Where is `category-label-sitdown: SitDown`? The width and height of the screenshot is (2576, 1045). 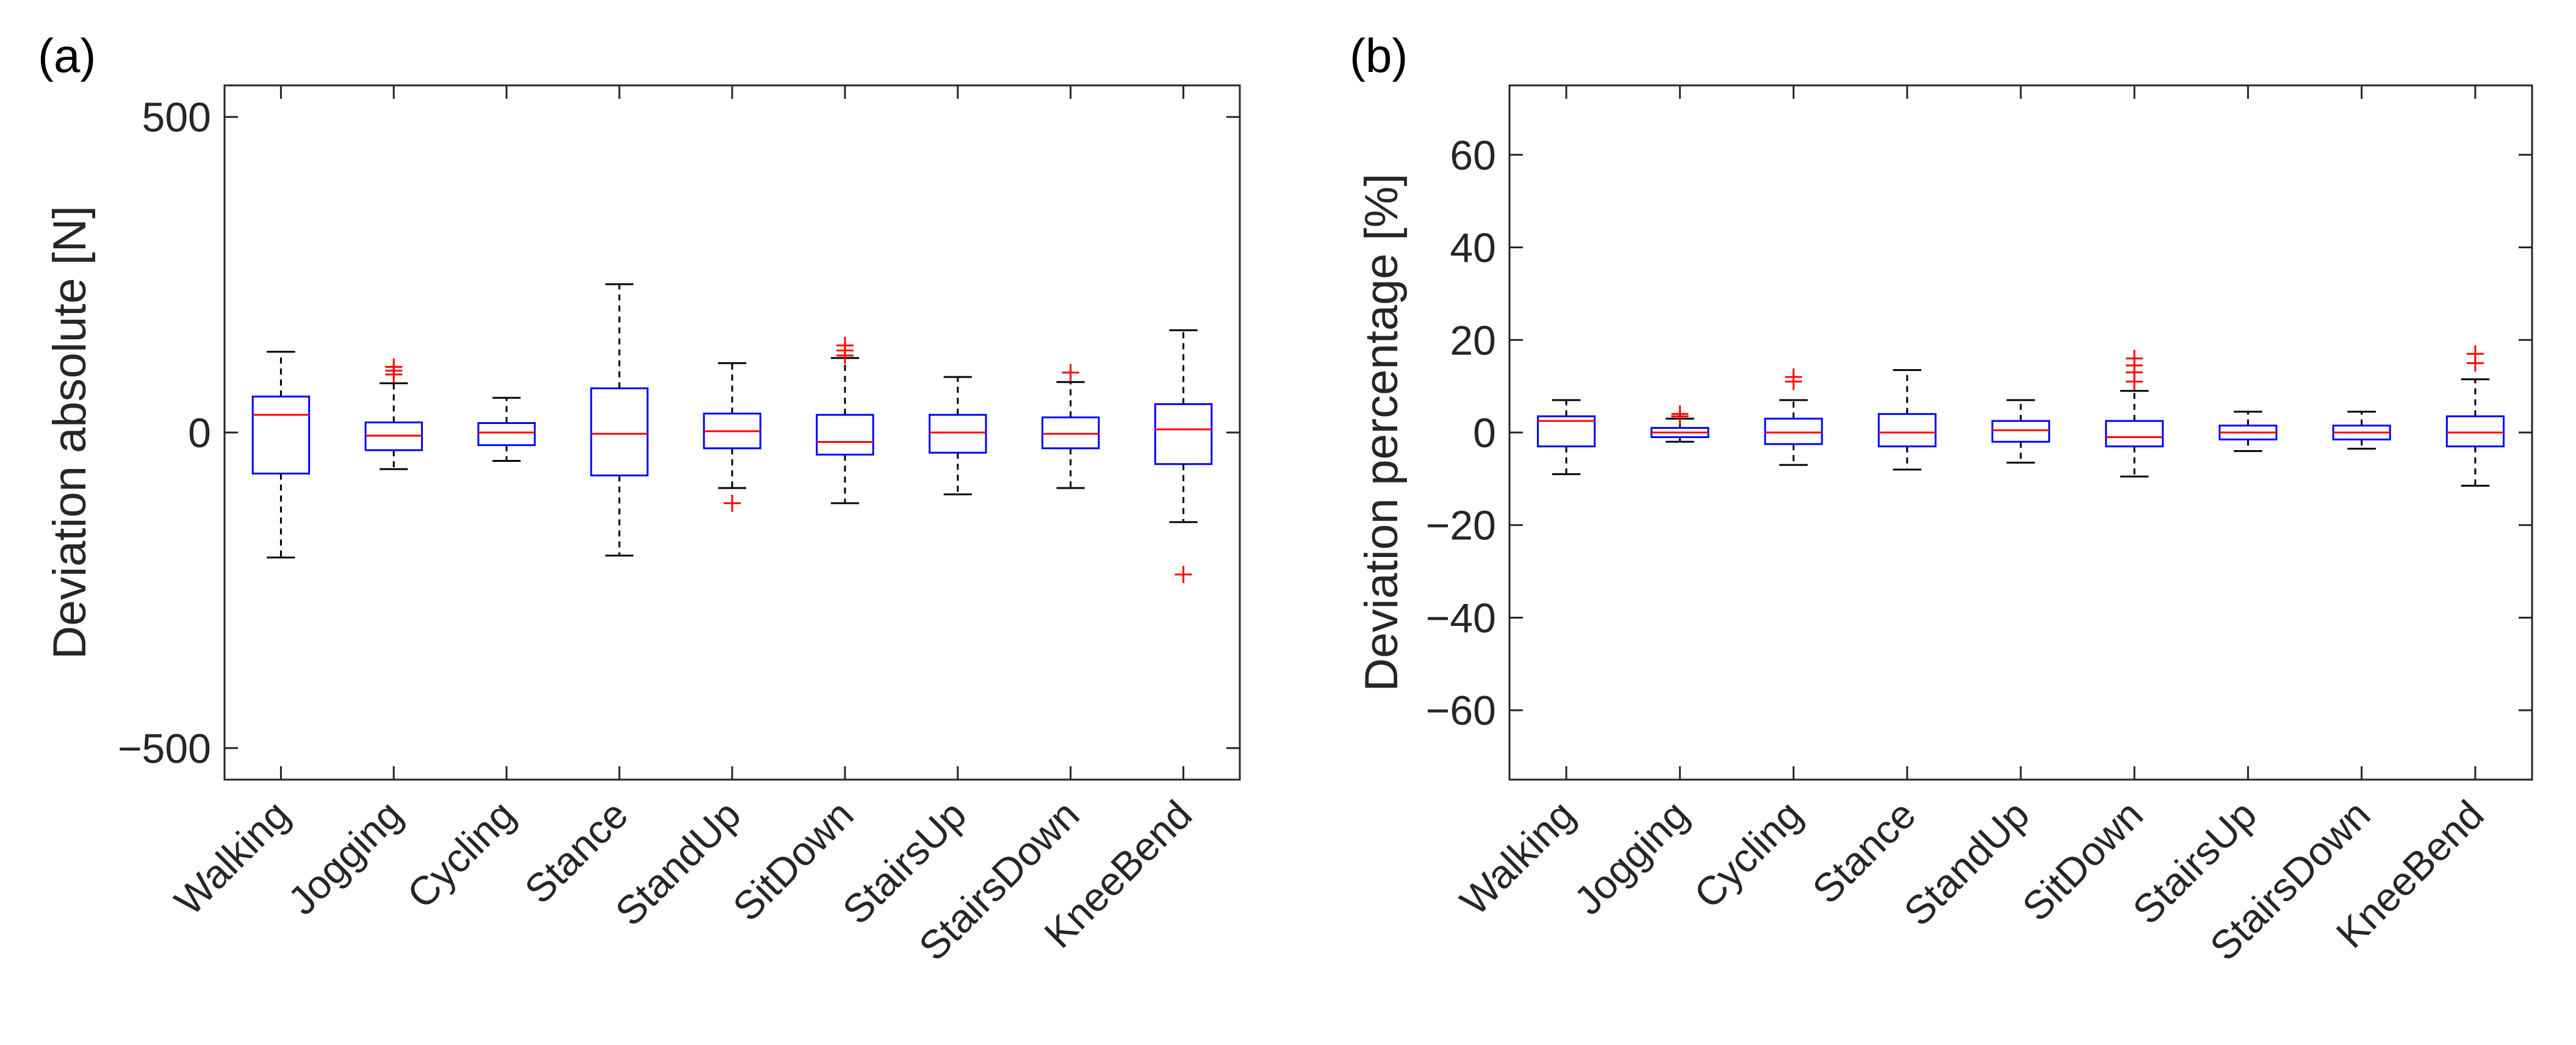 category-label-sitdown: SitDown is located at coordinates (2082, 861).